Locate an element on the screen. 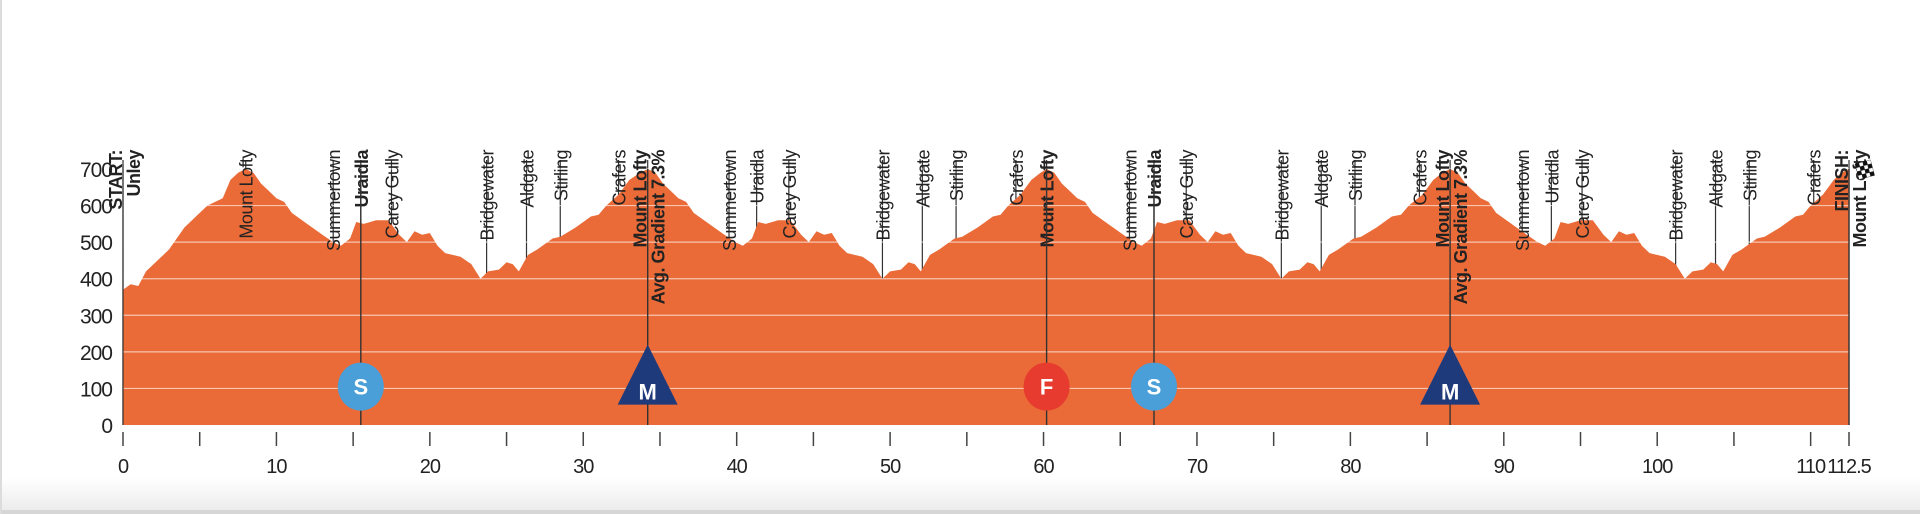  waypoint-label: FINISH: is located at coordinates (1842, 181).